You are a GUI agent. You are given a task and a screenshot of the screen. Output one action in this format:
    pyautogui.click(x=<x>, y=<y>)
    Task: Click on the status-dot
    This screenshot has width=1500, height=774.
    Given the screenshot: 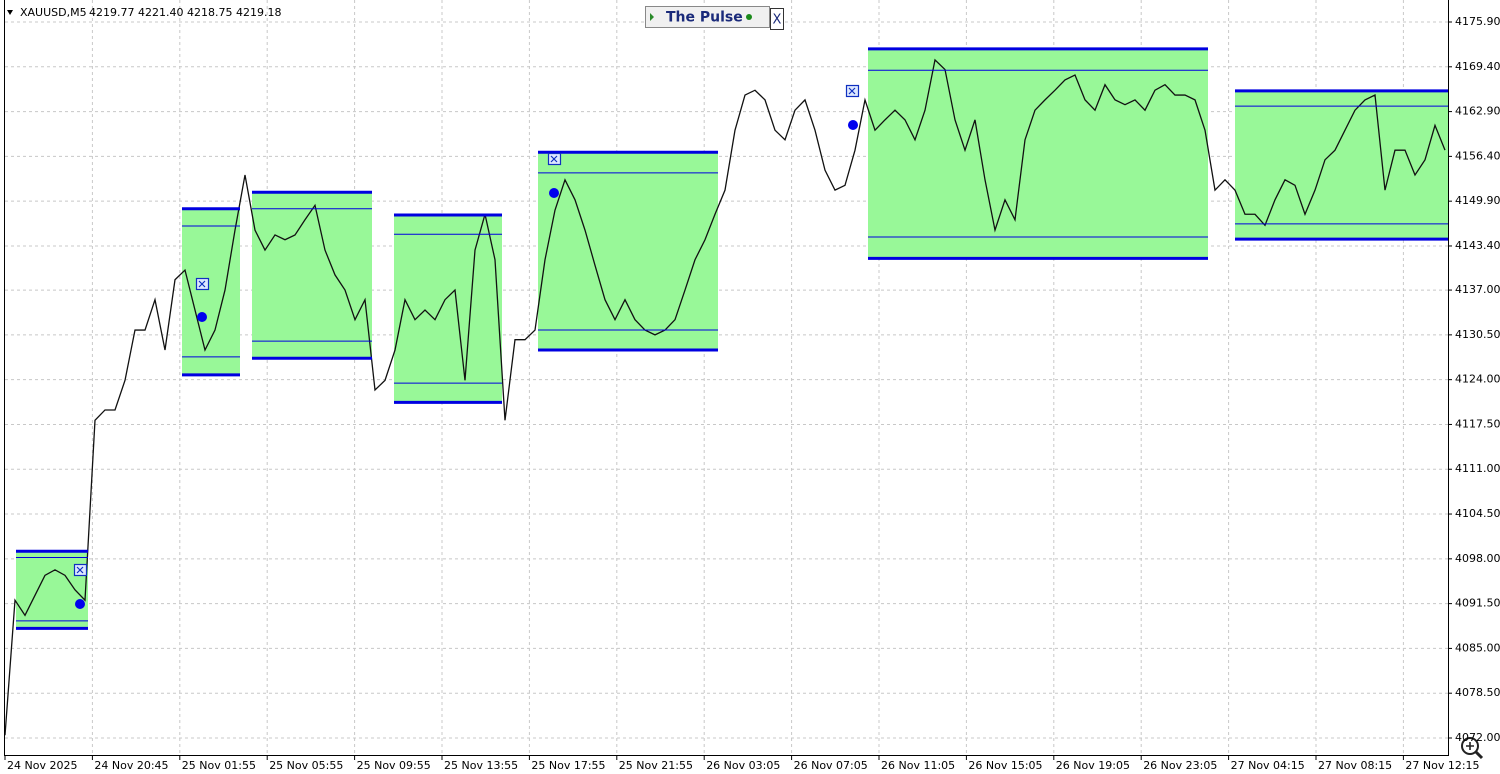 What is the action you would take?
    pyautogui.click(x=749, y=17)
    